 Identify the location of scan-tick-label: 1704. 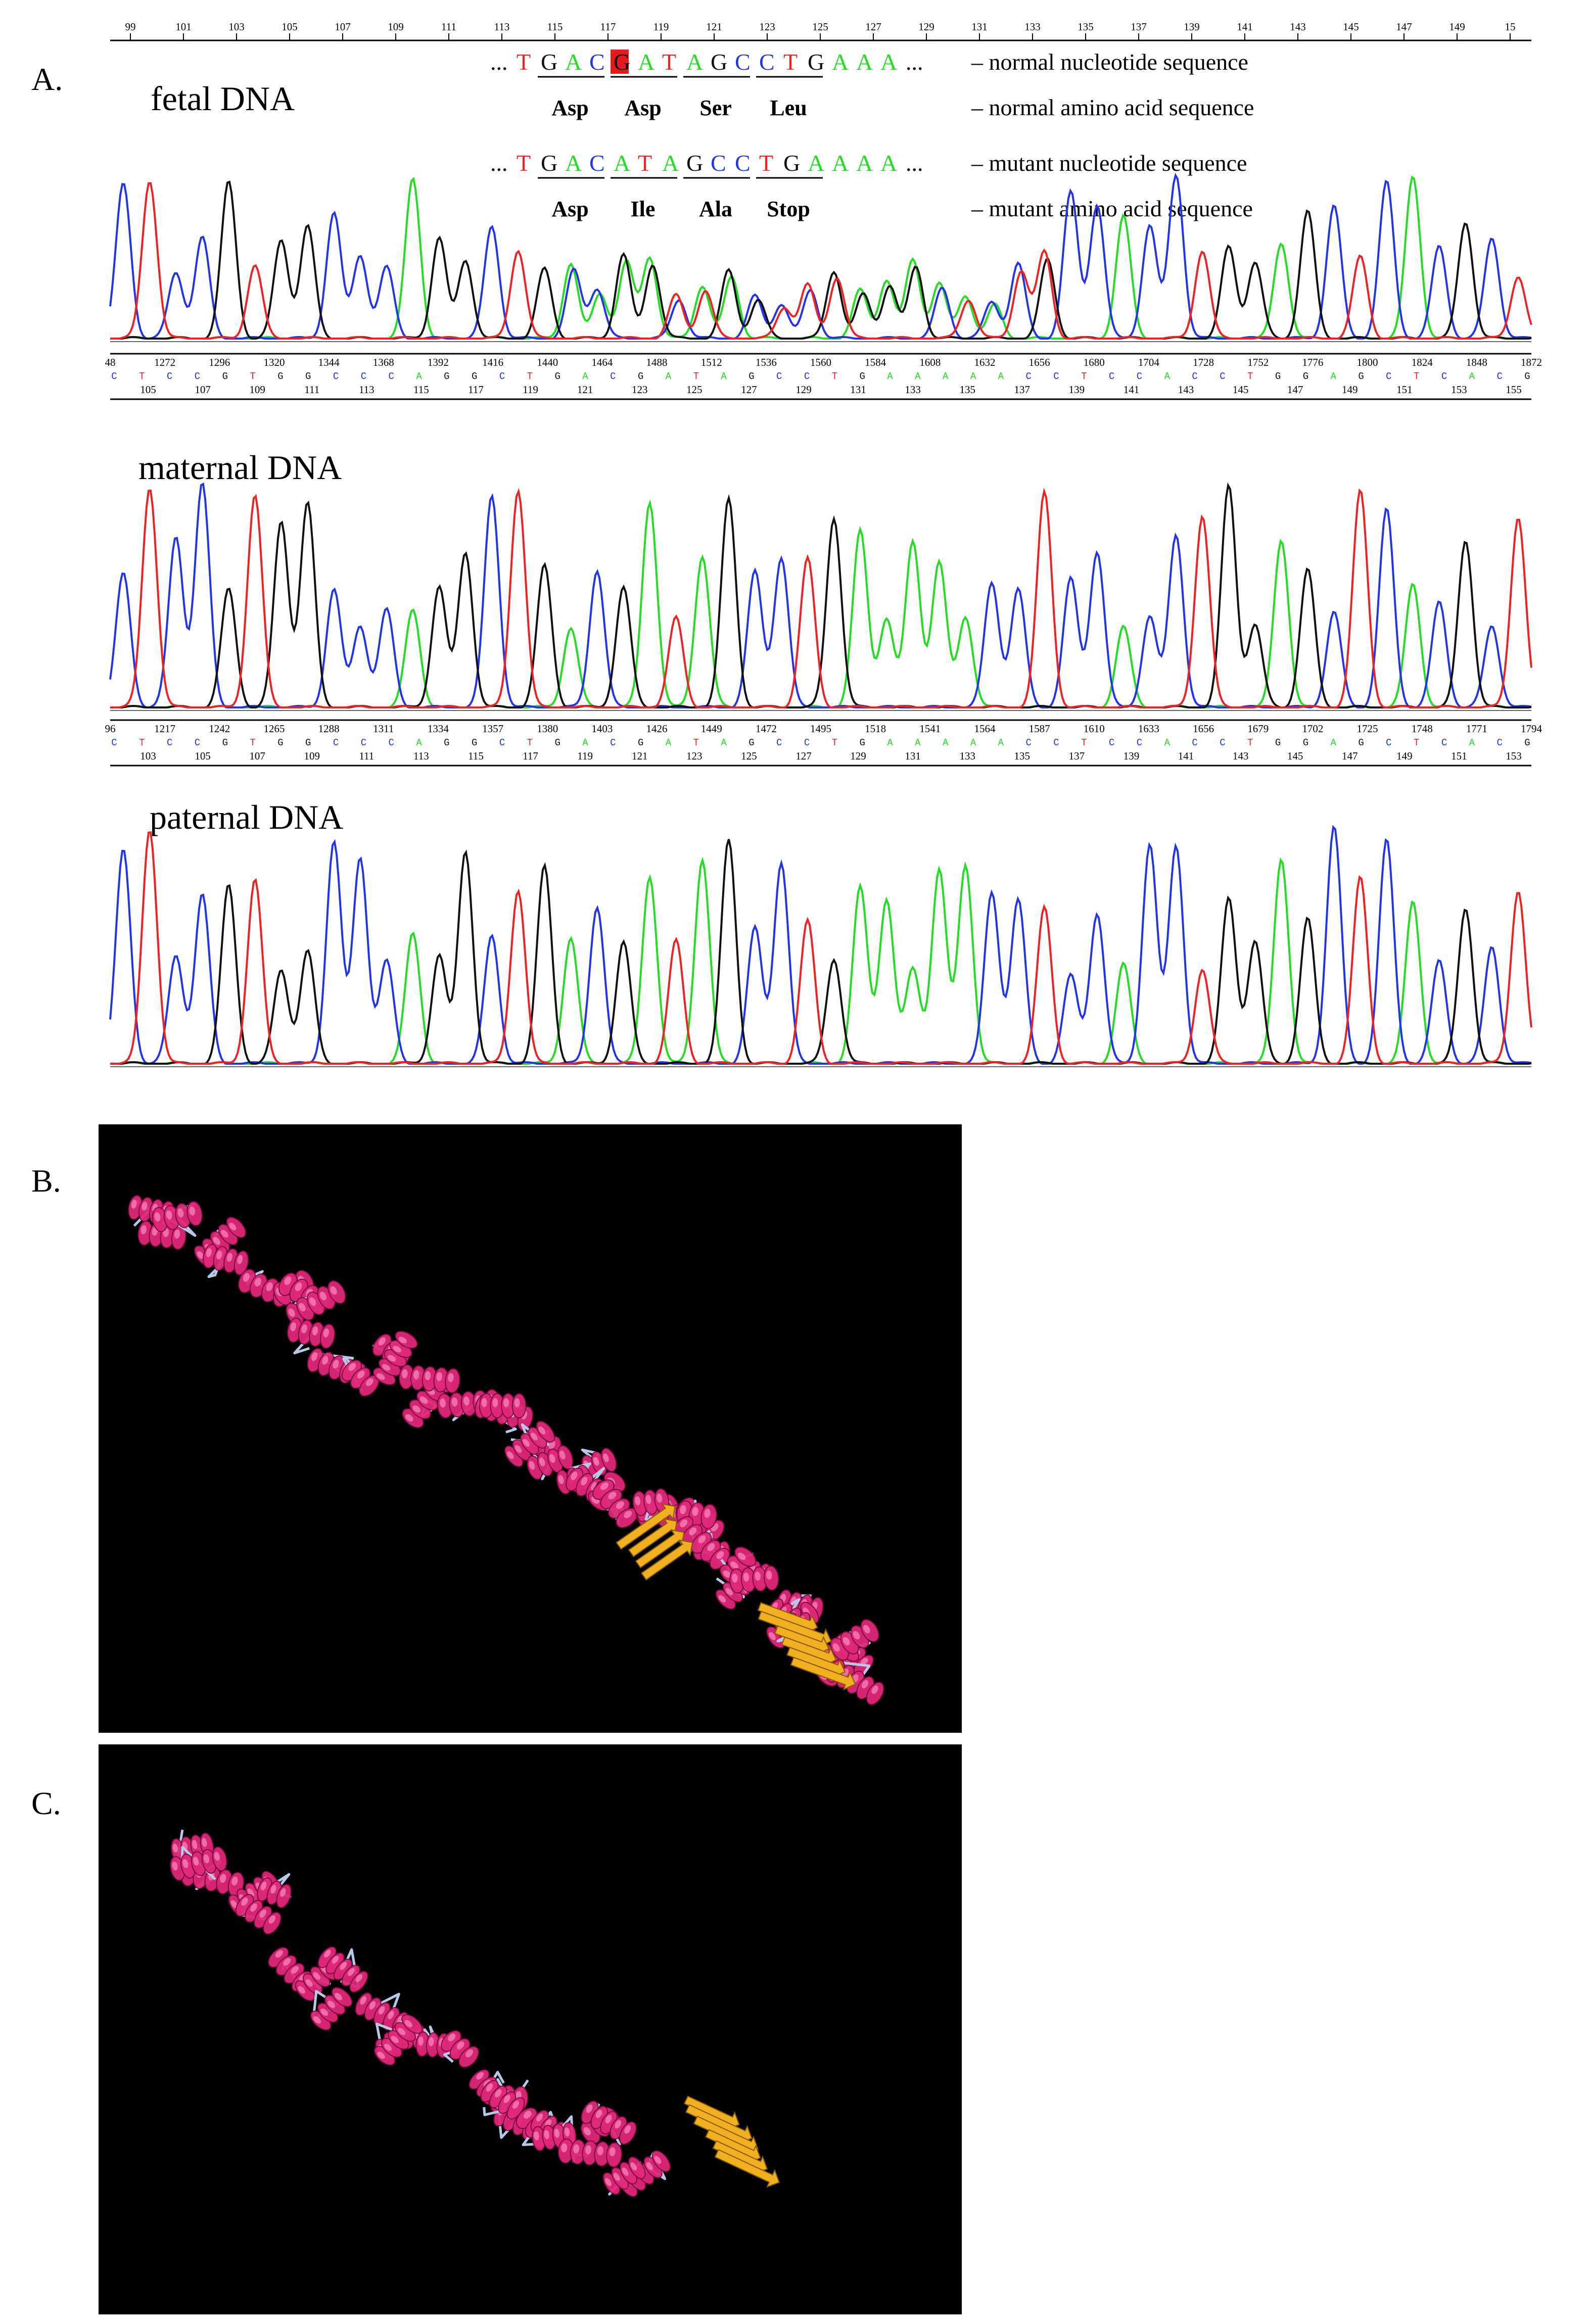
(1149, 362).